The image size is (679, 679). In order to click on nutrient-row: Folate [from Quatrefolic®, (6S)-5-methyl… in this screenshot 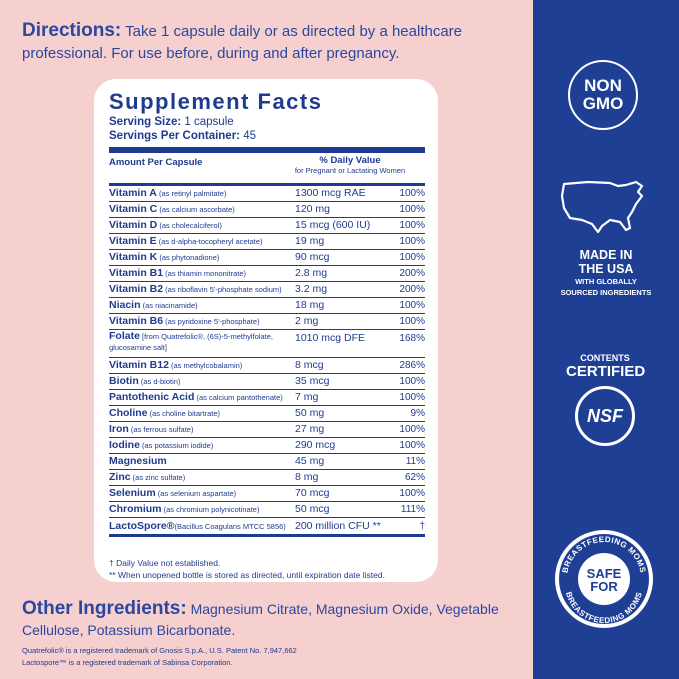, I will do `click(267, 344)`.